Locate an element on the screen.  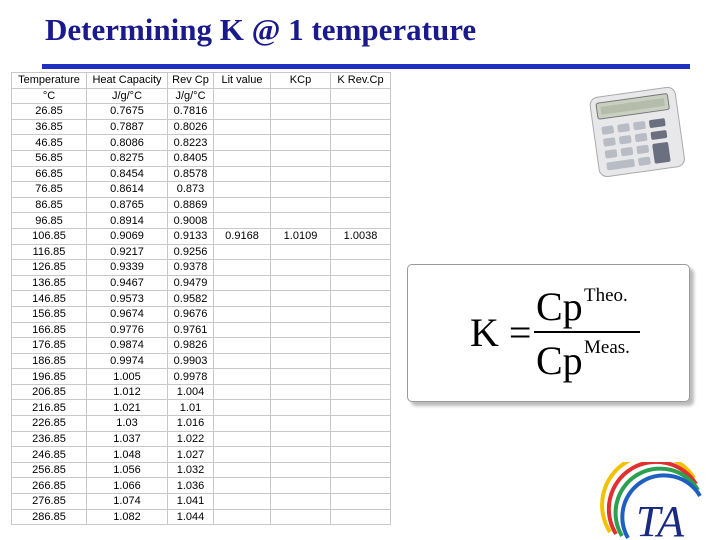
table-row: 286.85 1.082 1.044 is located at coordinates (201, 517).